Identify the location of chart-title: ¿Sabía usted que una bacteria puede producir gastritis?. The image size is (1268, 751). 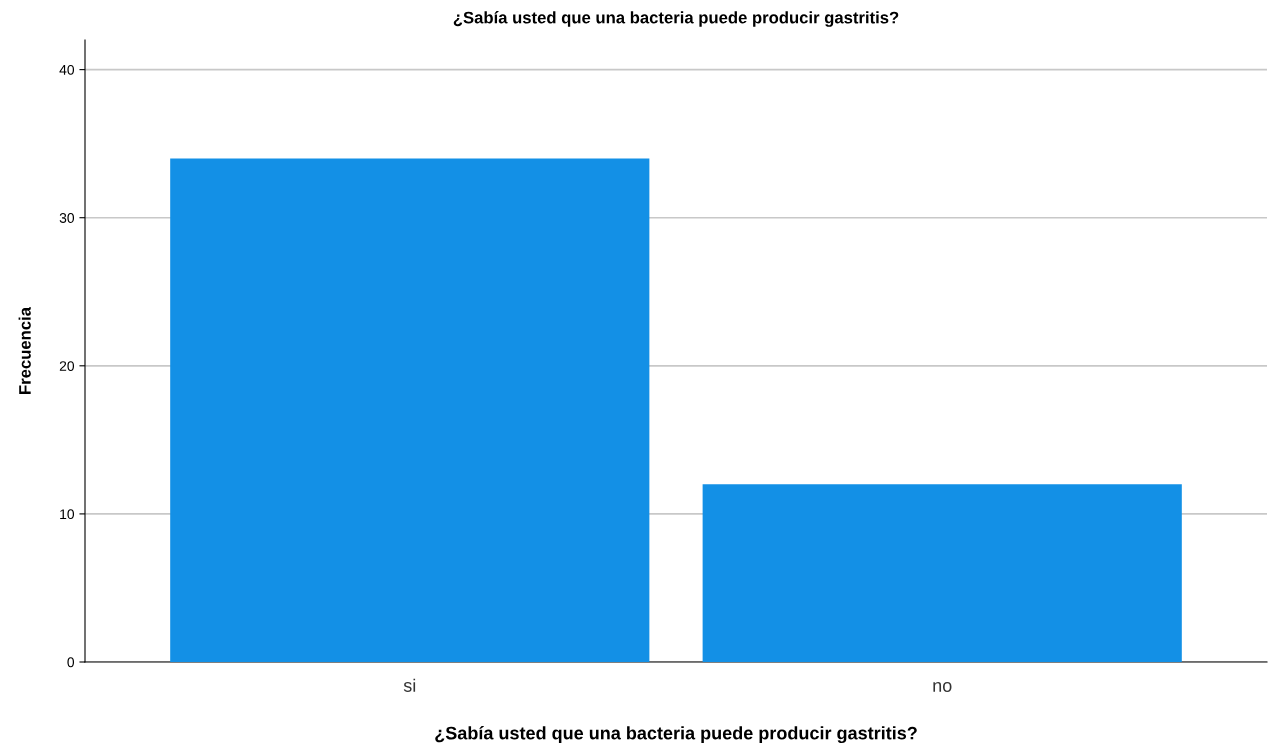
(676, 19).